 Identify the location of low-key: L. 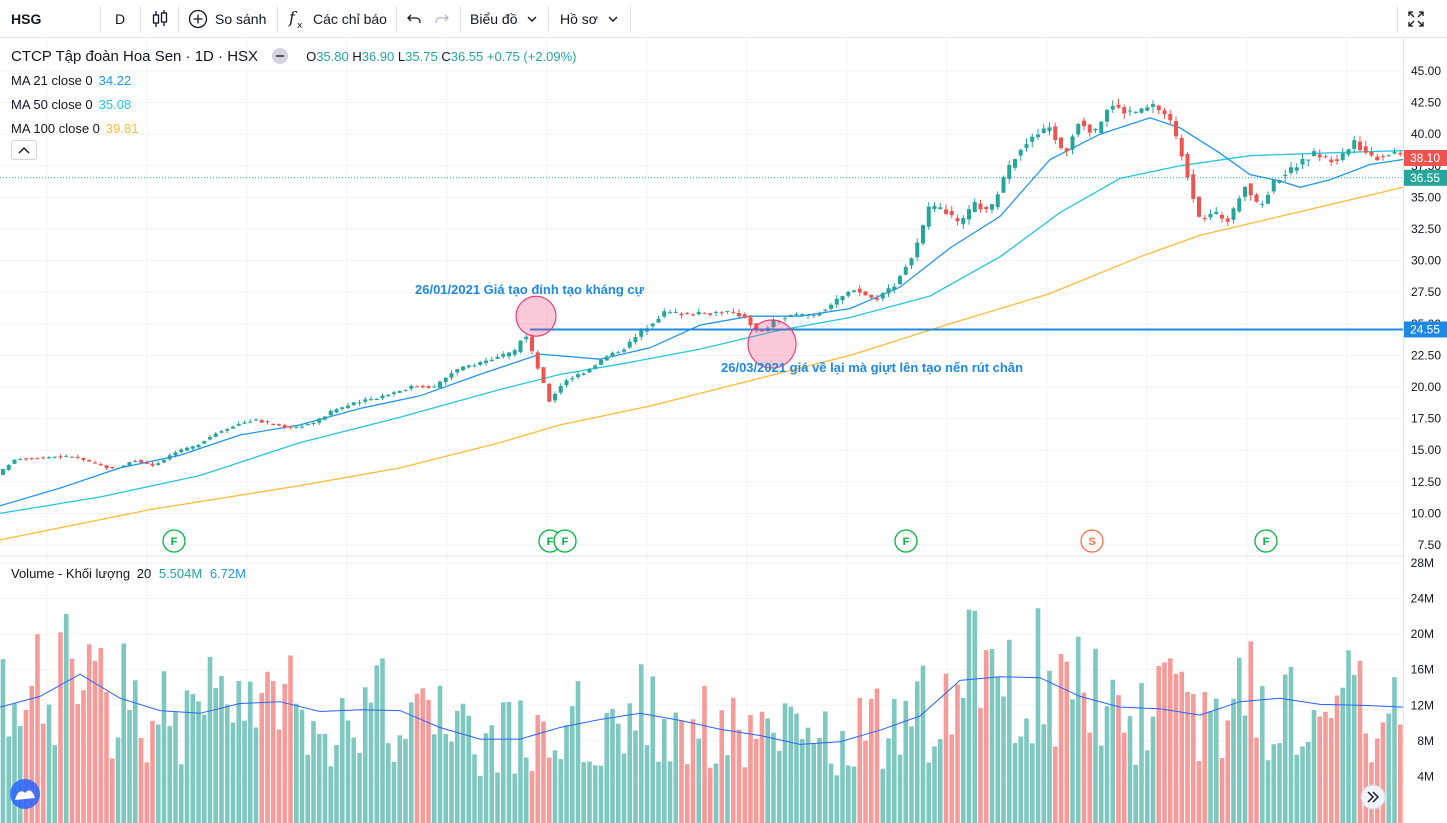
(401, 56).